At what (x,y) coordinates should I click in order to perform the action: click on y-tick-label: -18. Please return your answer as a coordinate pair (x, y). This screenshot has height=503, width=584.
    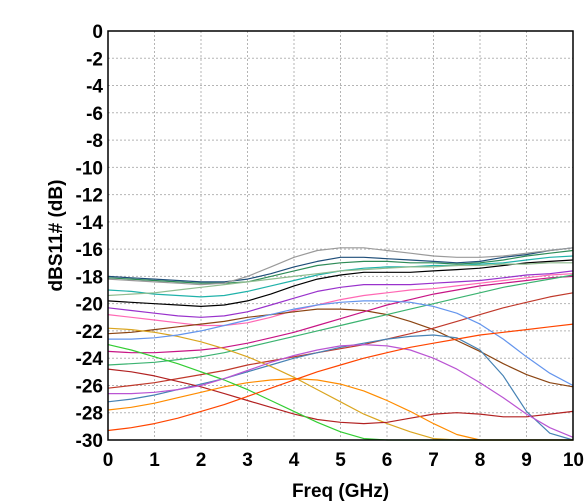
    Looking at the image, I should click on (89, 277).